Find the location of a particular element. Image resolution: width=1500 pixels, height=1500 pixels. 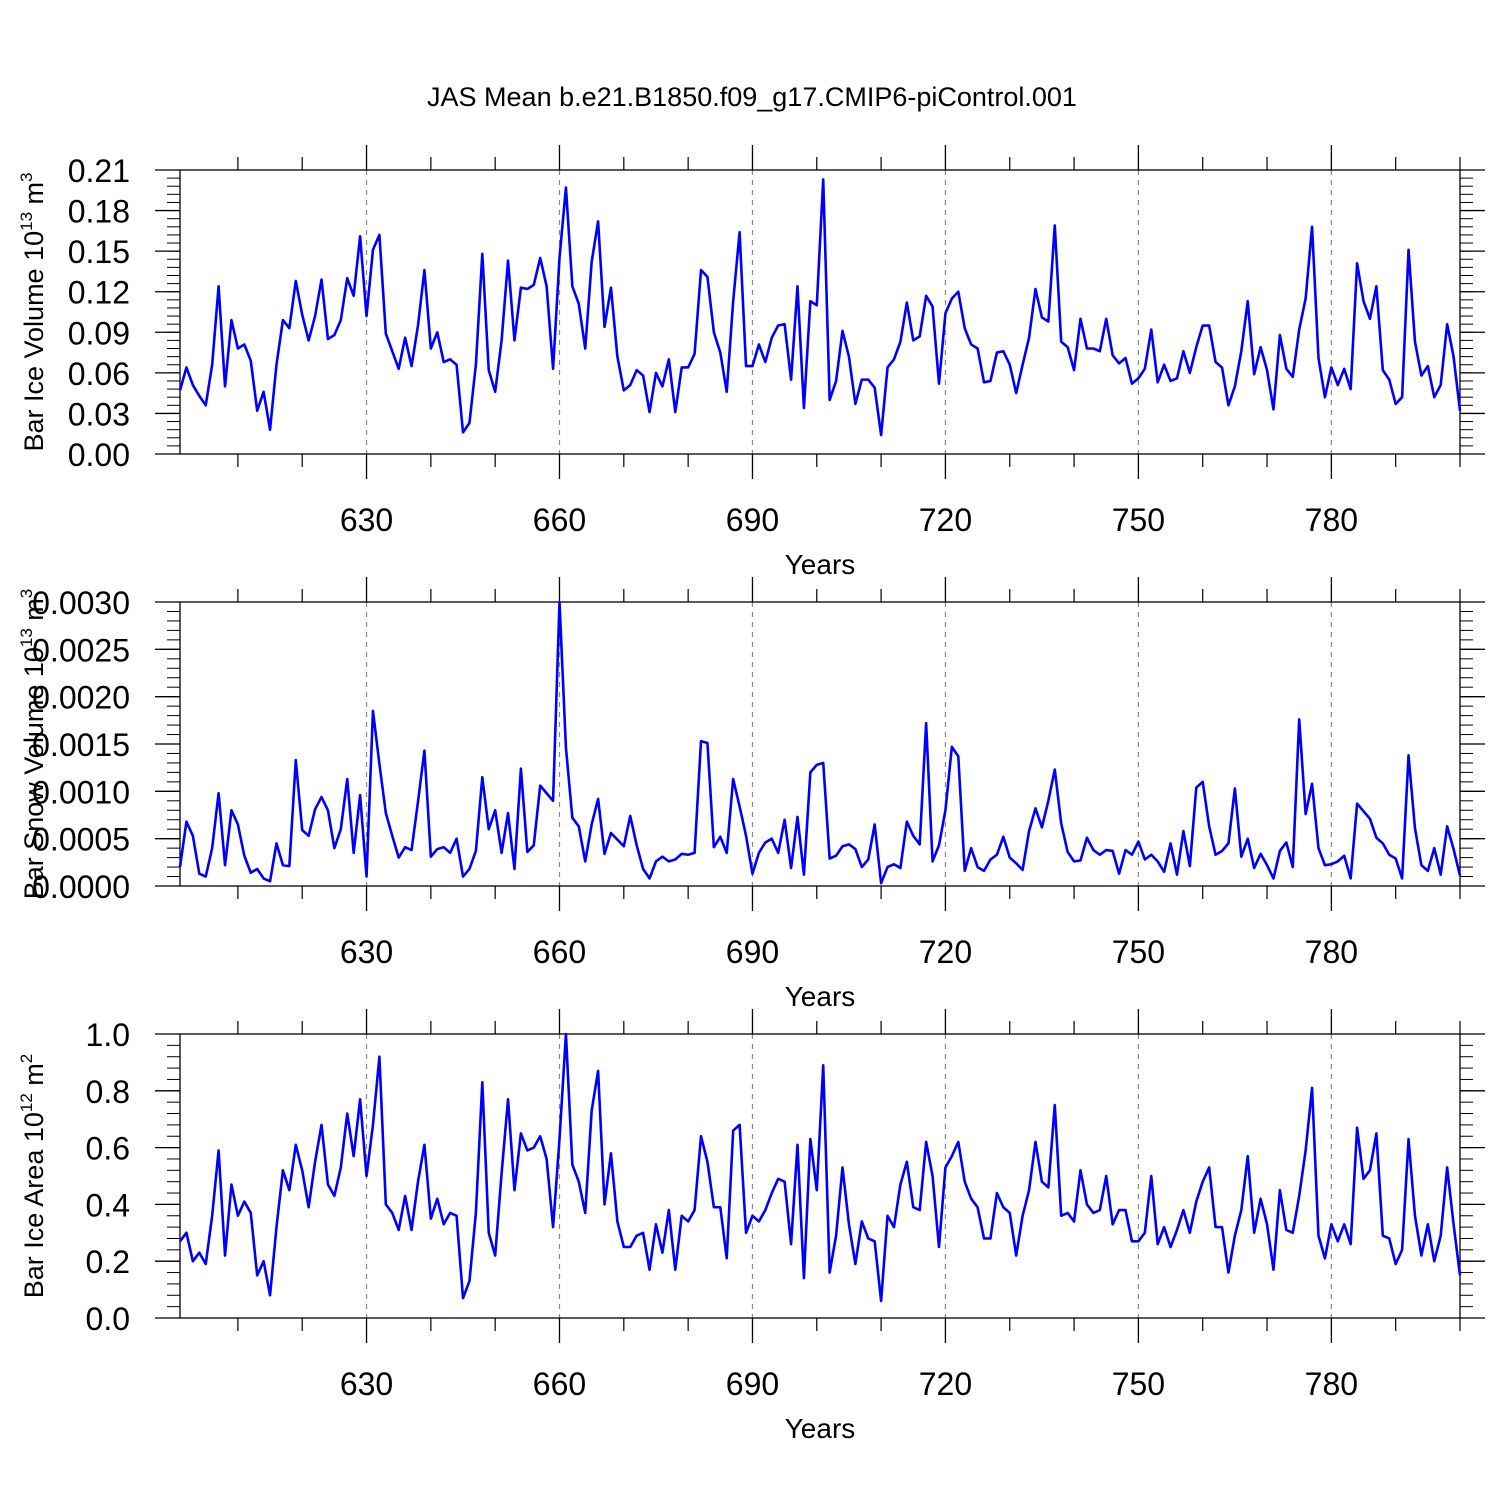

y-tick-label: 0.09 is located at coordinates (99, 333).